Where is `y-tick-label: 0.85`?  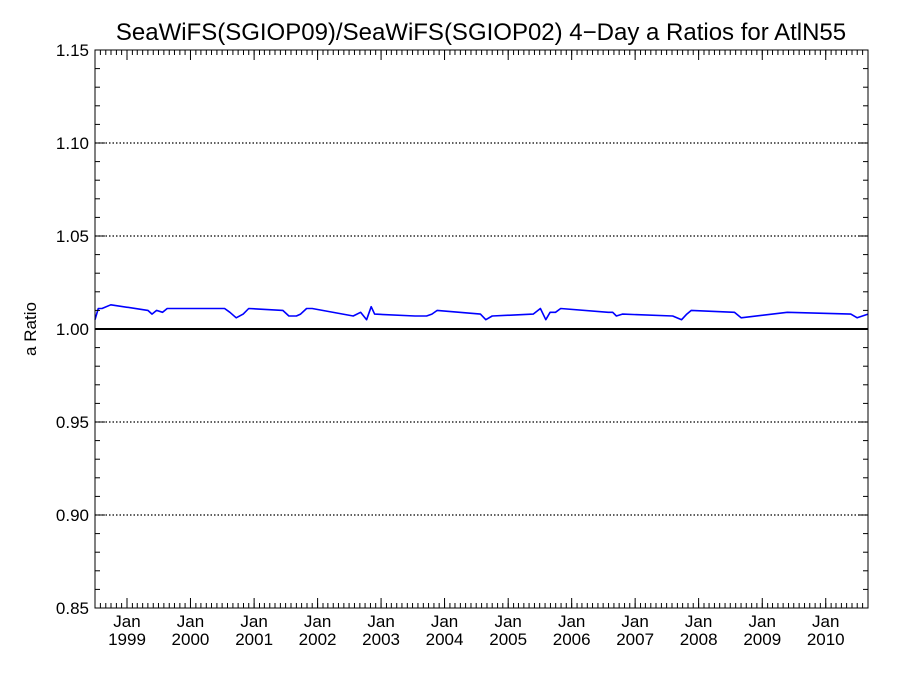 y-tick-label: 0.85 is located at coordinates (72, 608).